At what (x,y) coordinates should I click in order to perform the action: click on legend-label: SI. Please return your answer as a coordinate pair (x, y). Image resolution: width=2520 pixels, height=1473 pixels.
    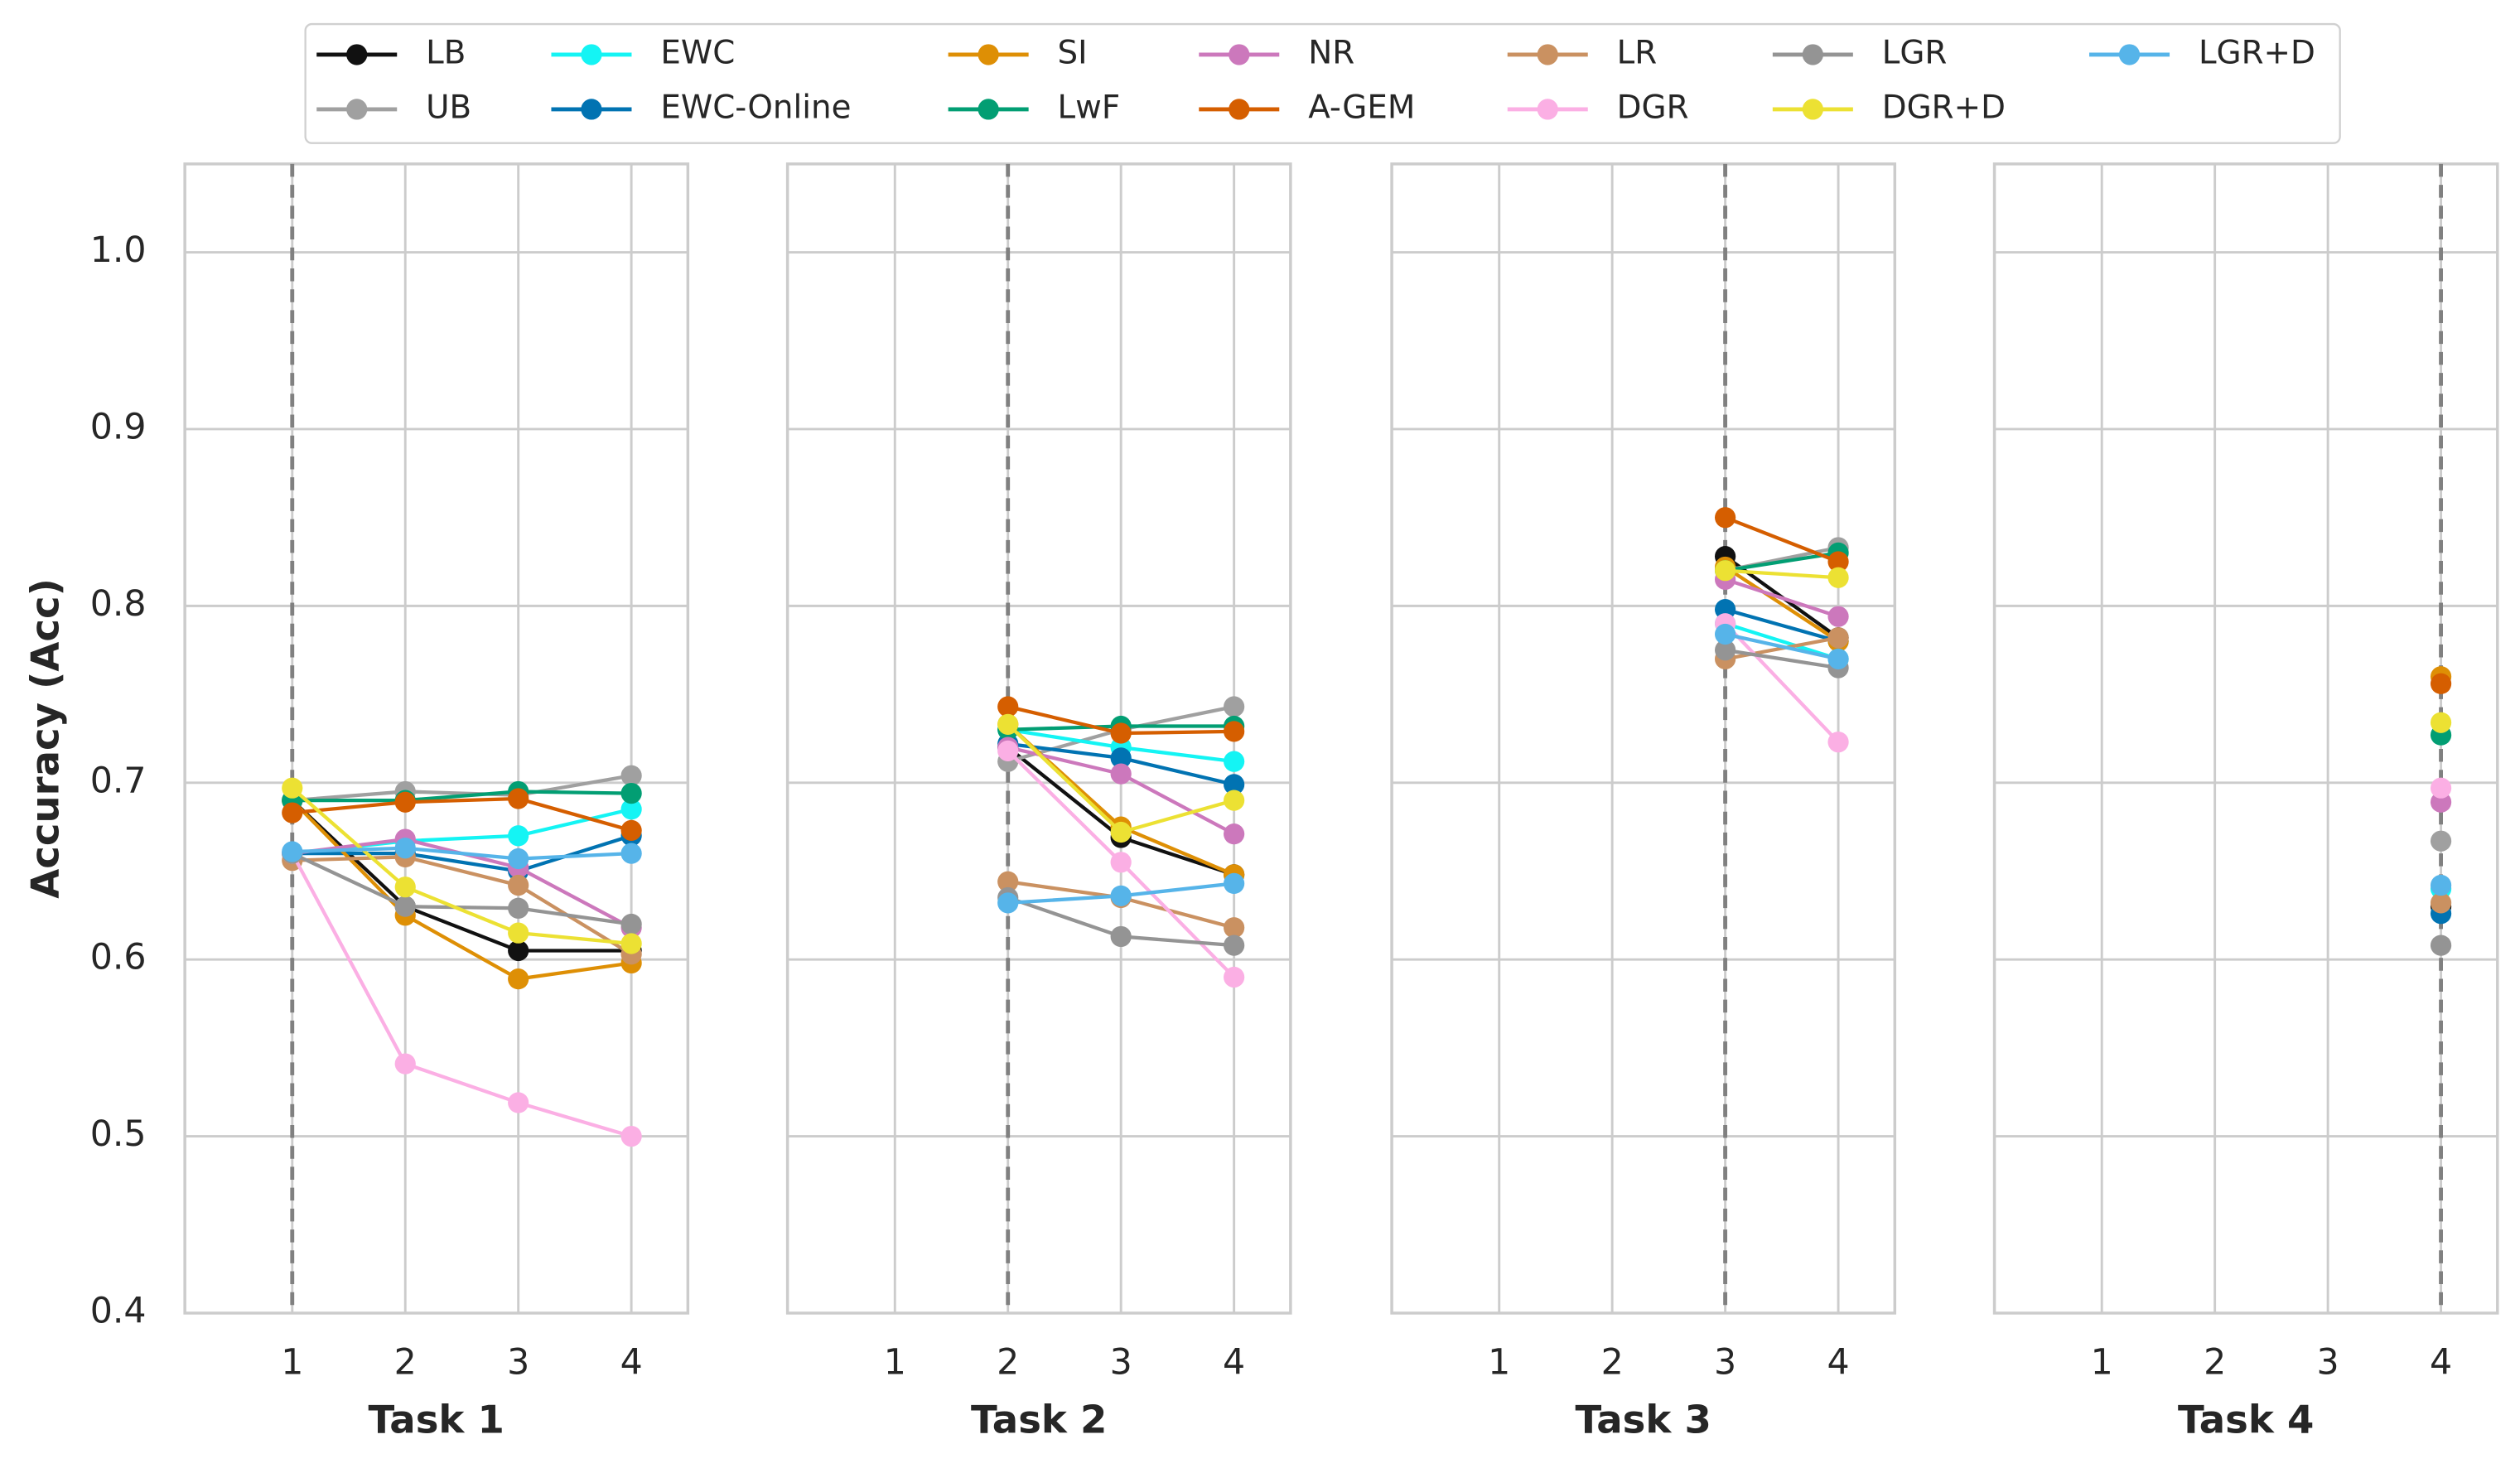
    Looking at the image, I should click on (1073, 52).